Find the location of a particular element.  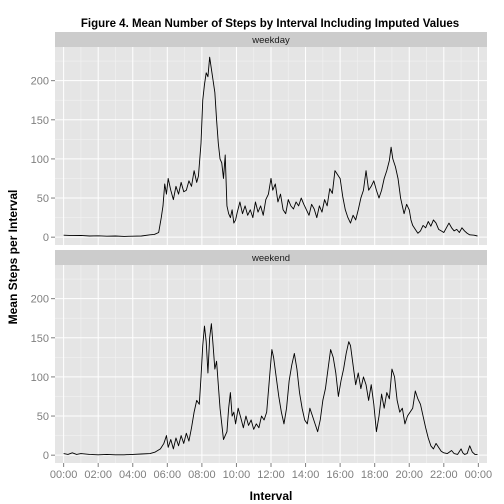

x-axis-title: Interval is located at coordinates (271, 496).